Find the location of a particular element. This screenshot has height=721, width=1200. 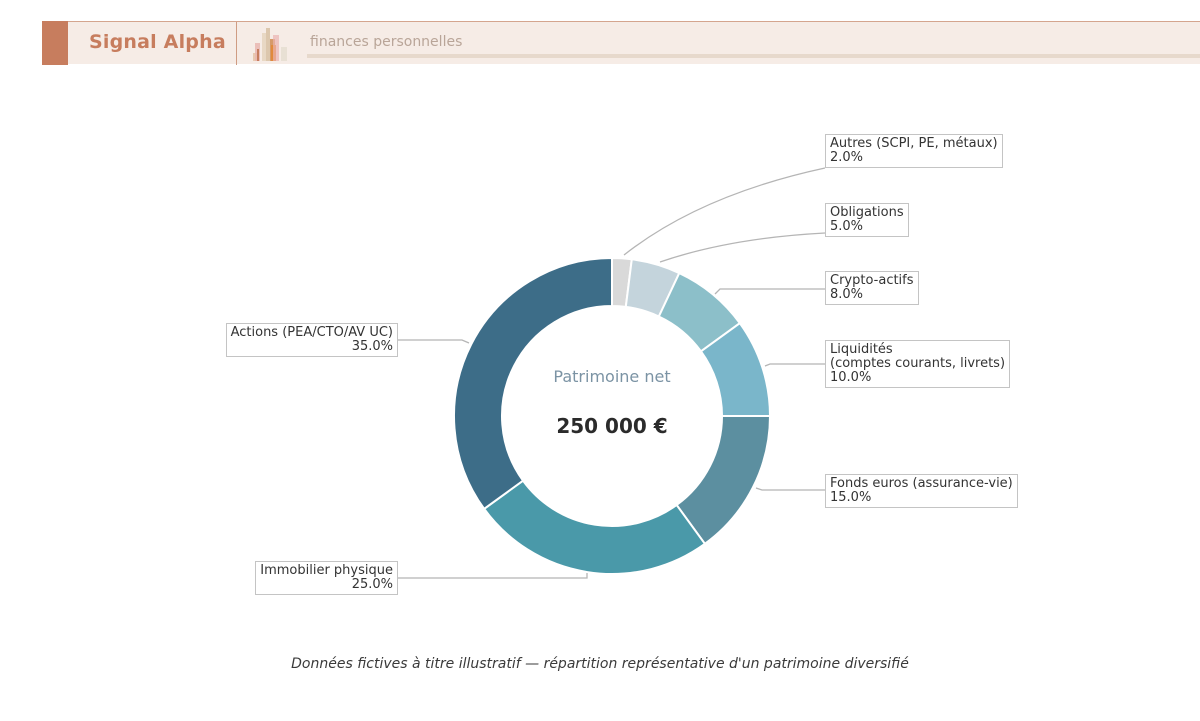

label-obligations-name: Obligations is located at coordinates (867, 212).